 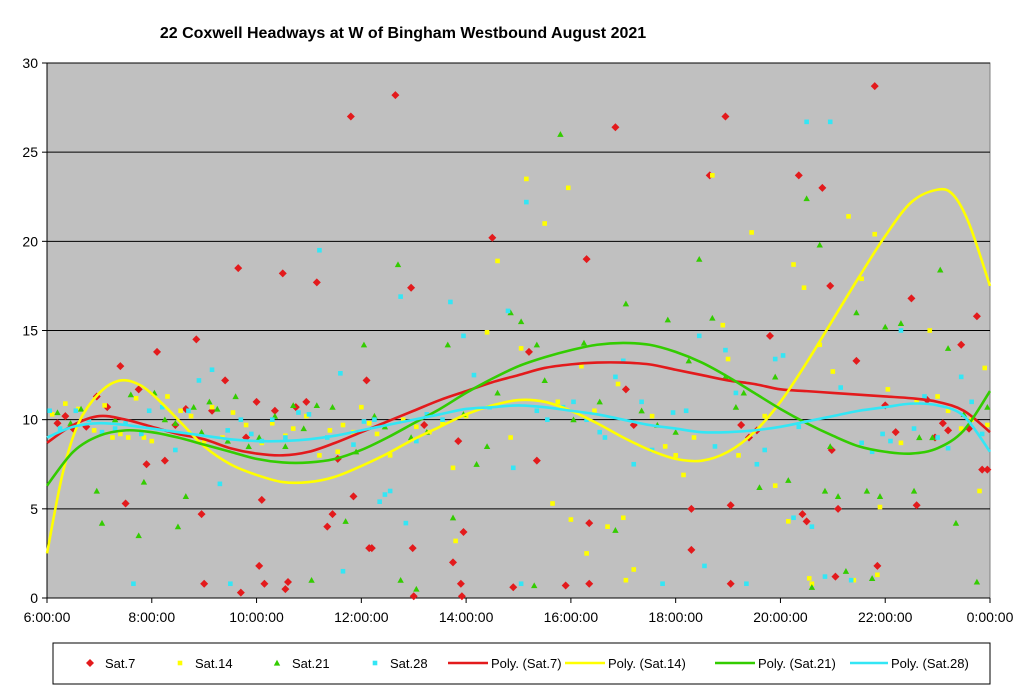 I want to click on legend-box, so click(x=521, y=663).